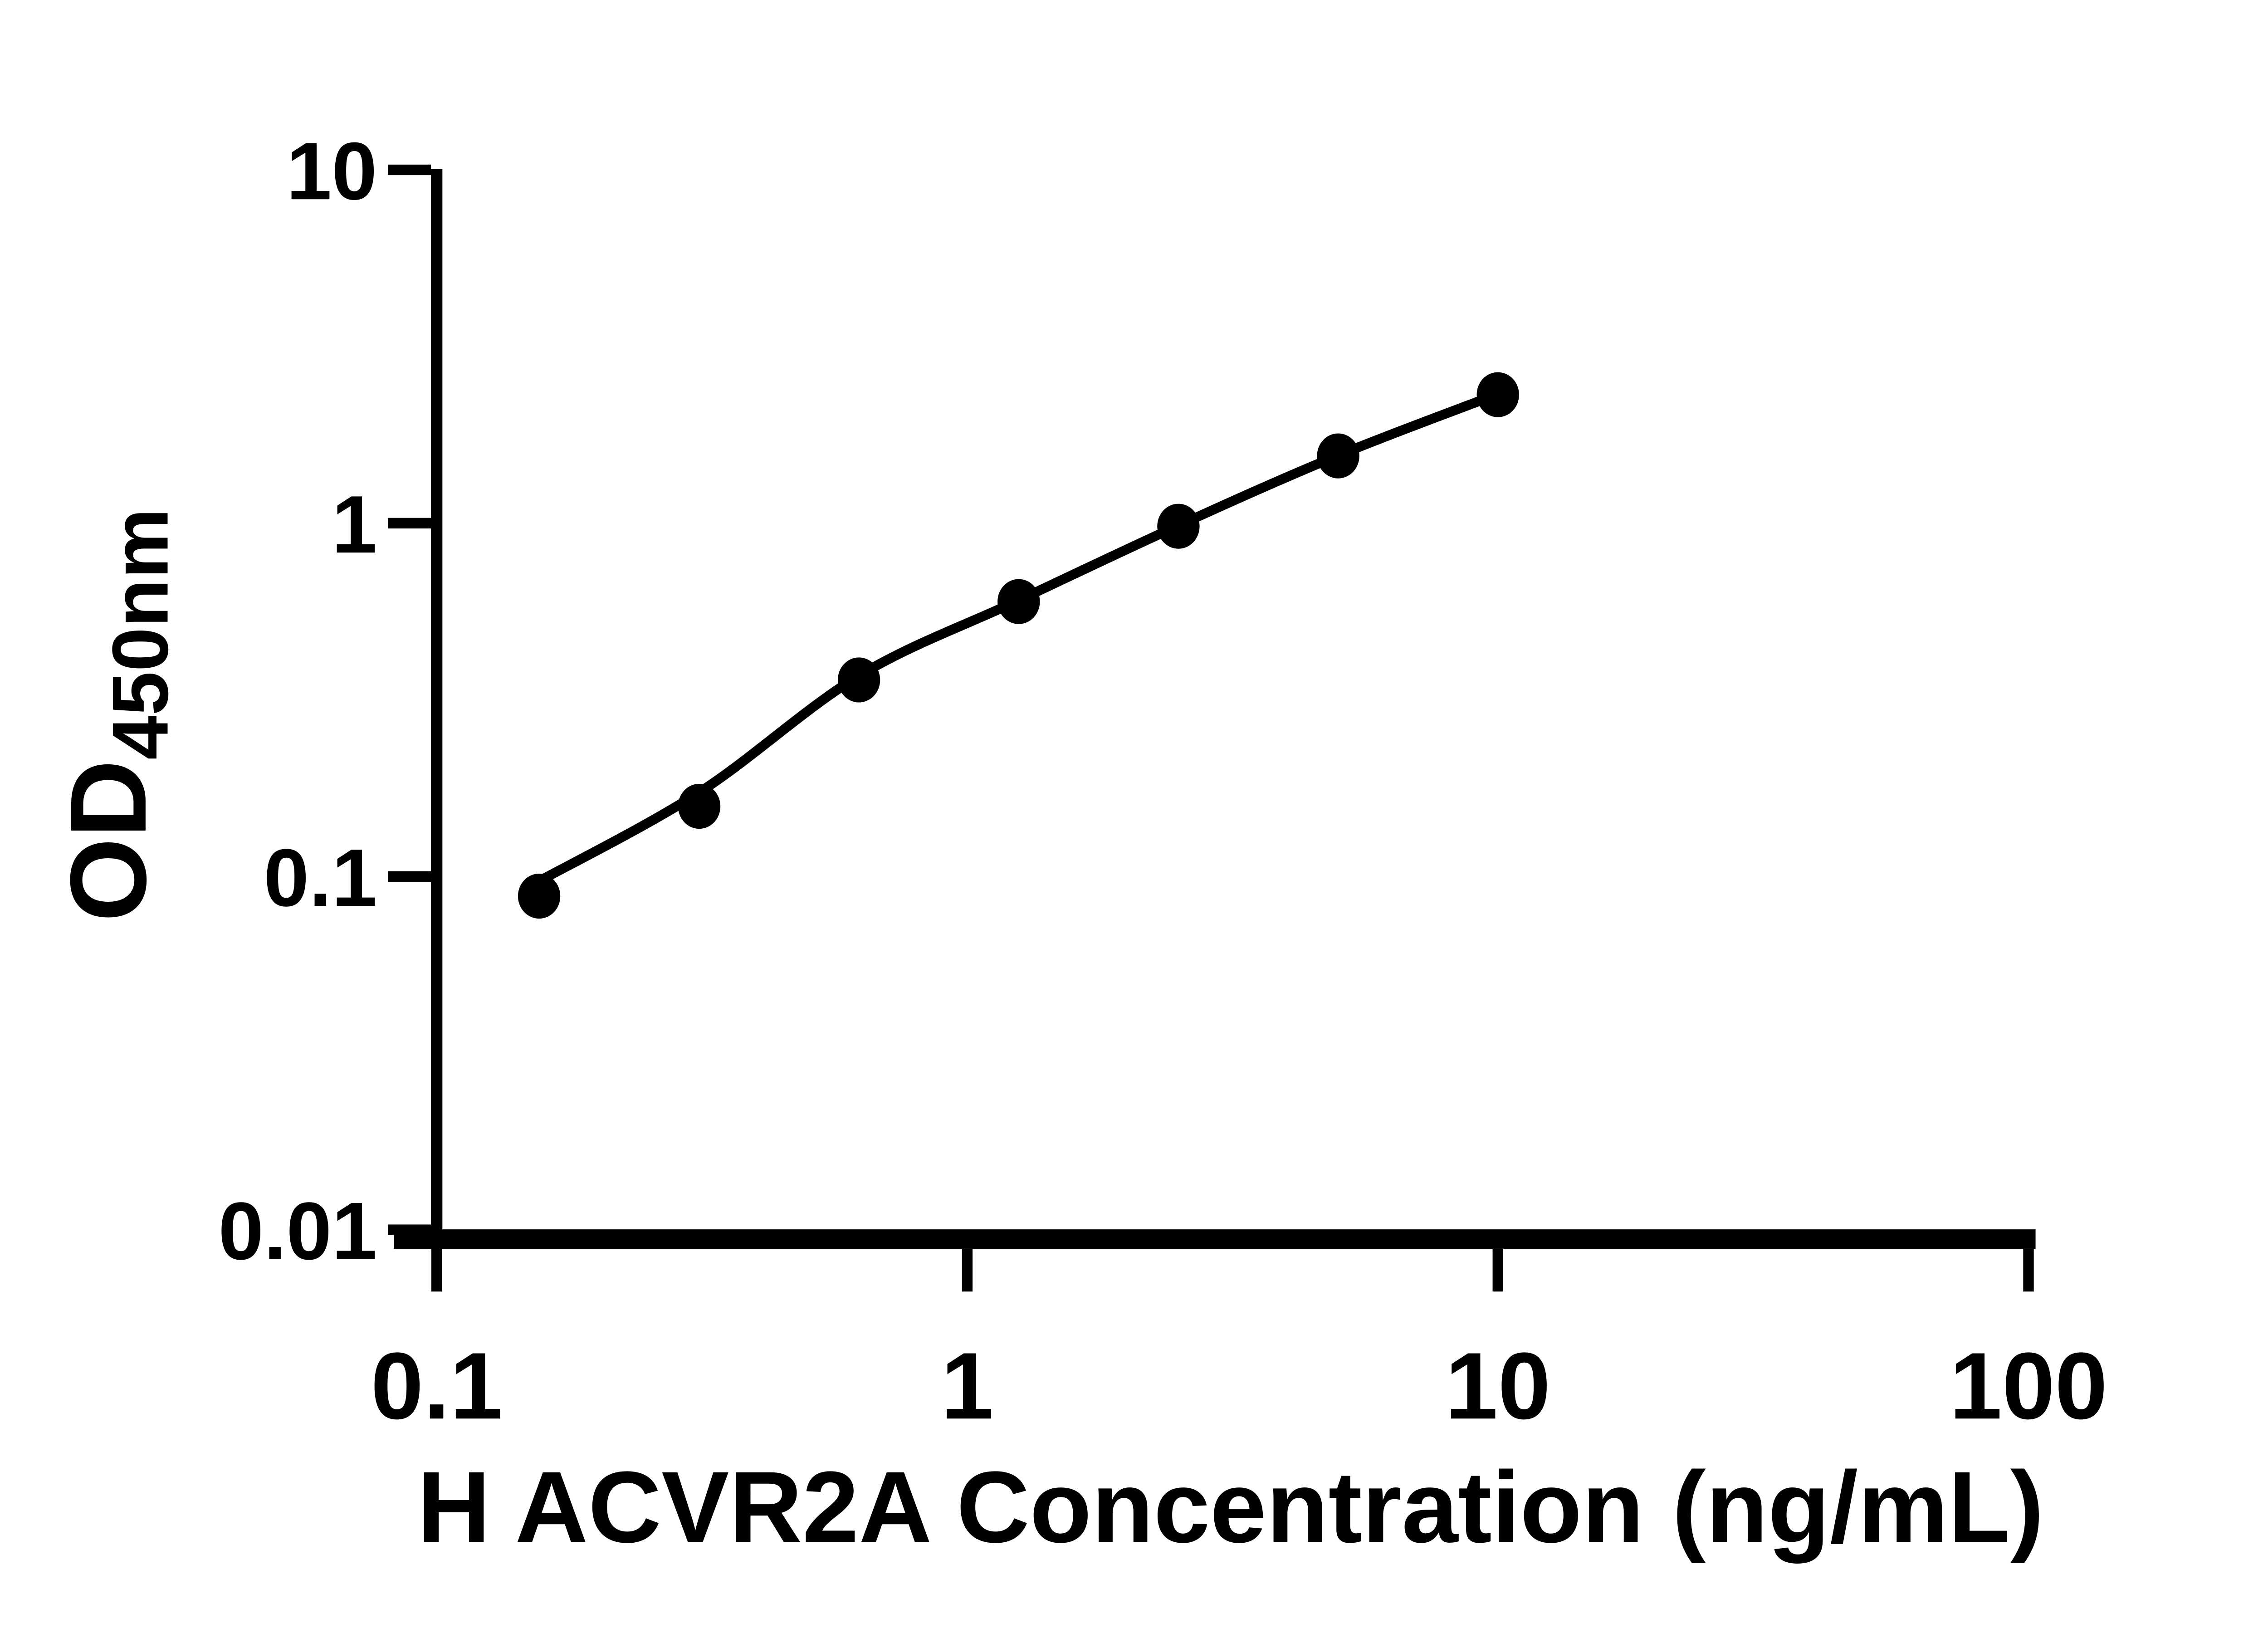 This screenshot has width=2268, height=1633. Describe the element at coordinates (1215, 1239) in the screenshot. I see `x-axis-line` at that location.